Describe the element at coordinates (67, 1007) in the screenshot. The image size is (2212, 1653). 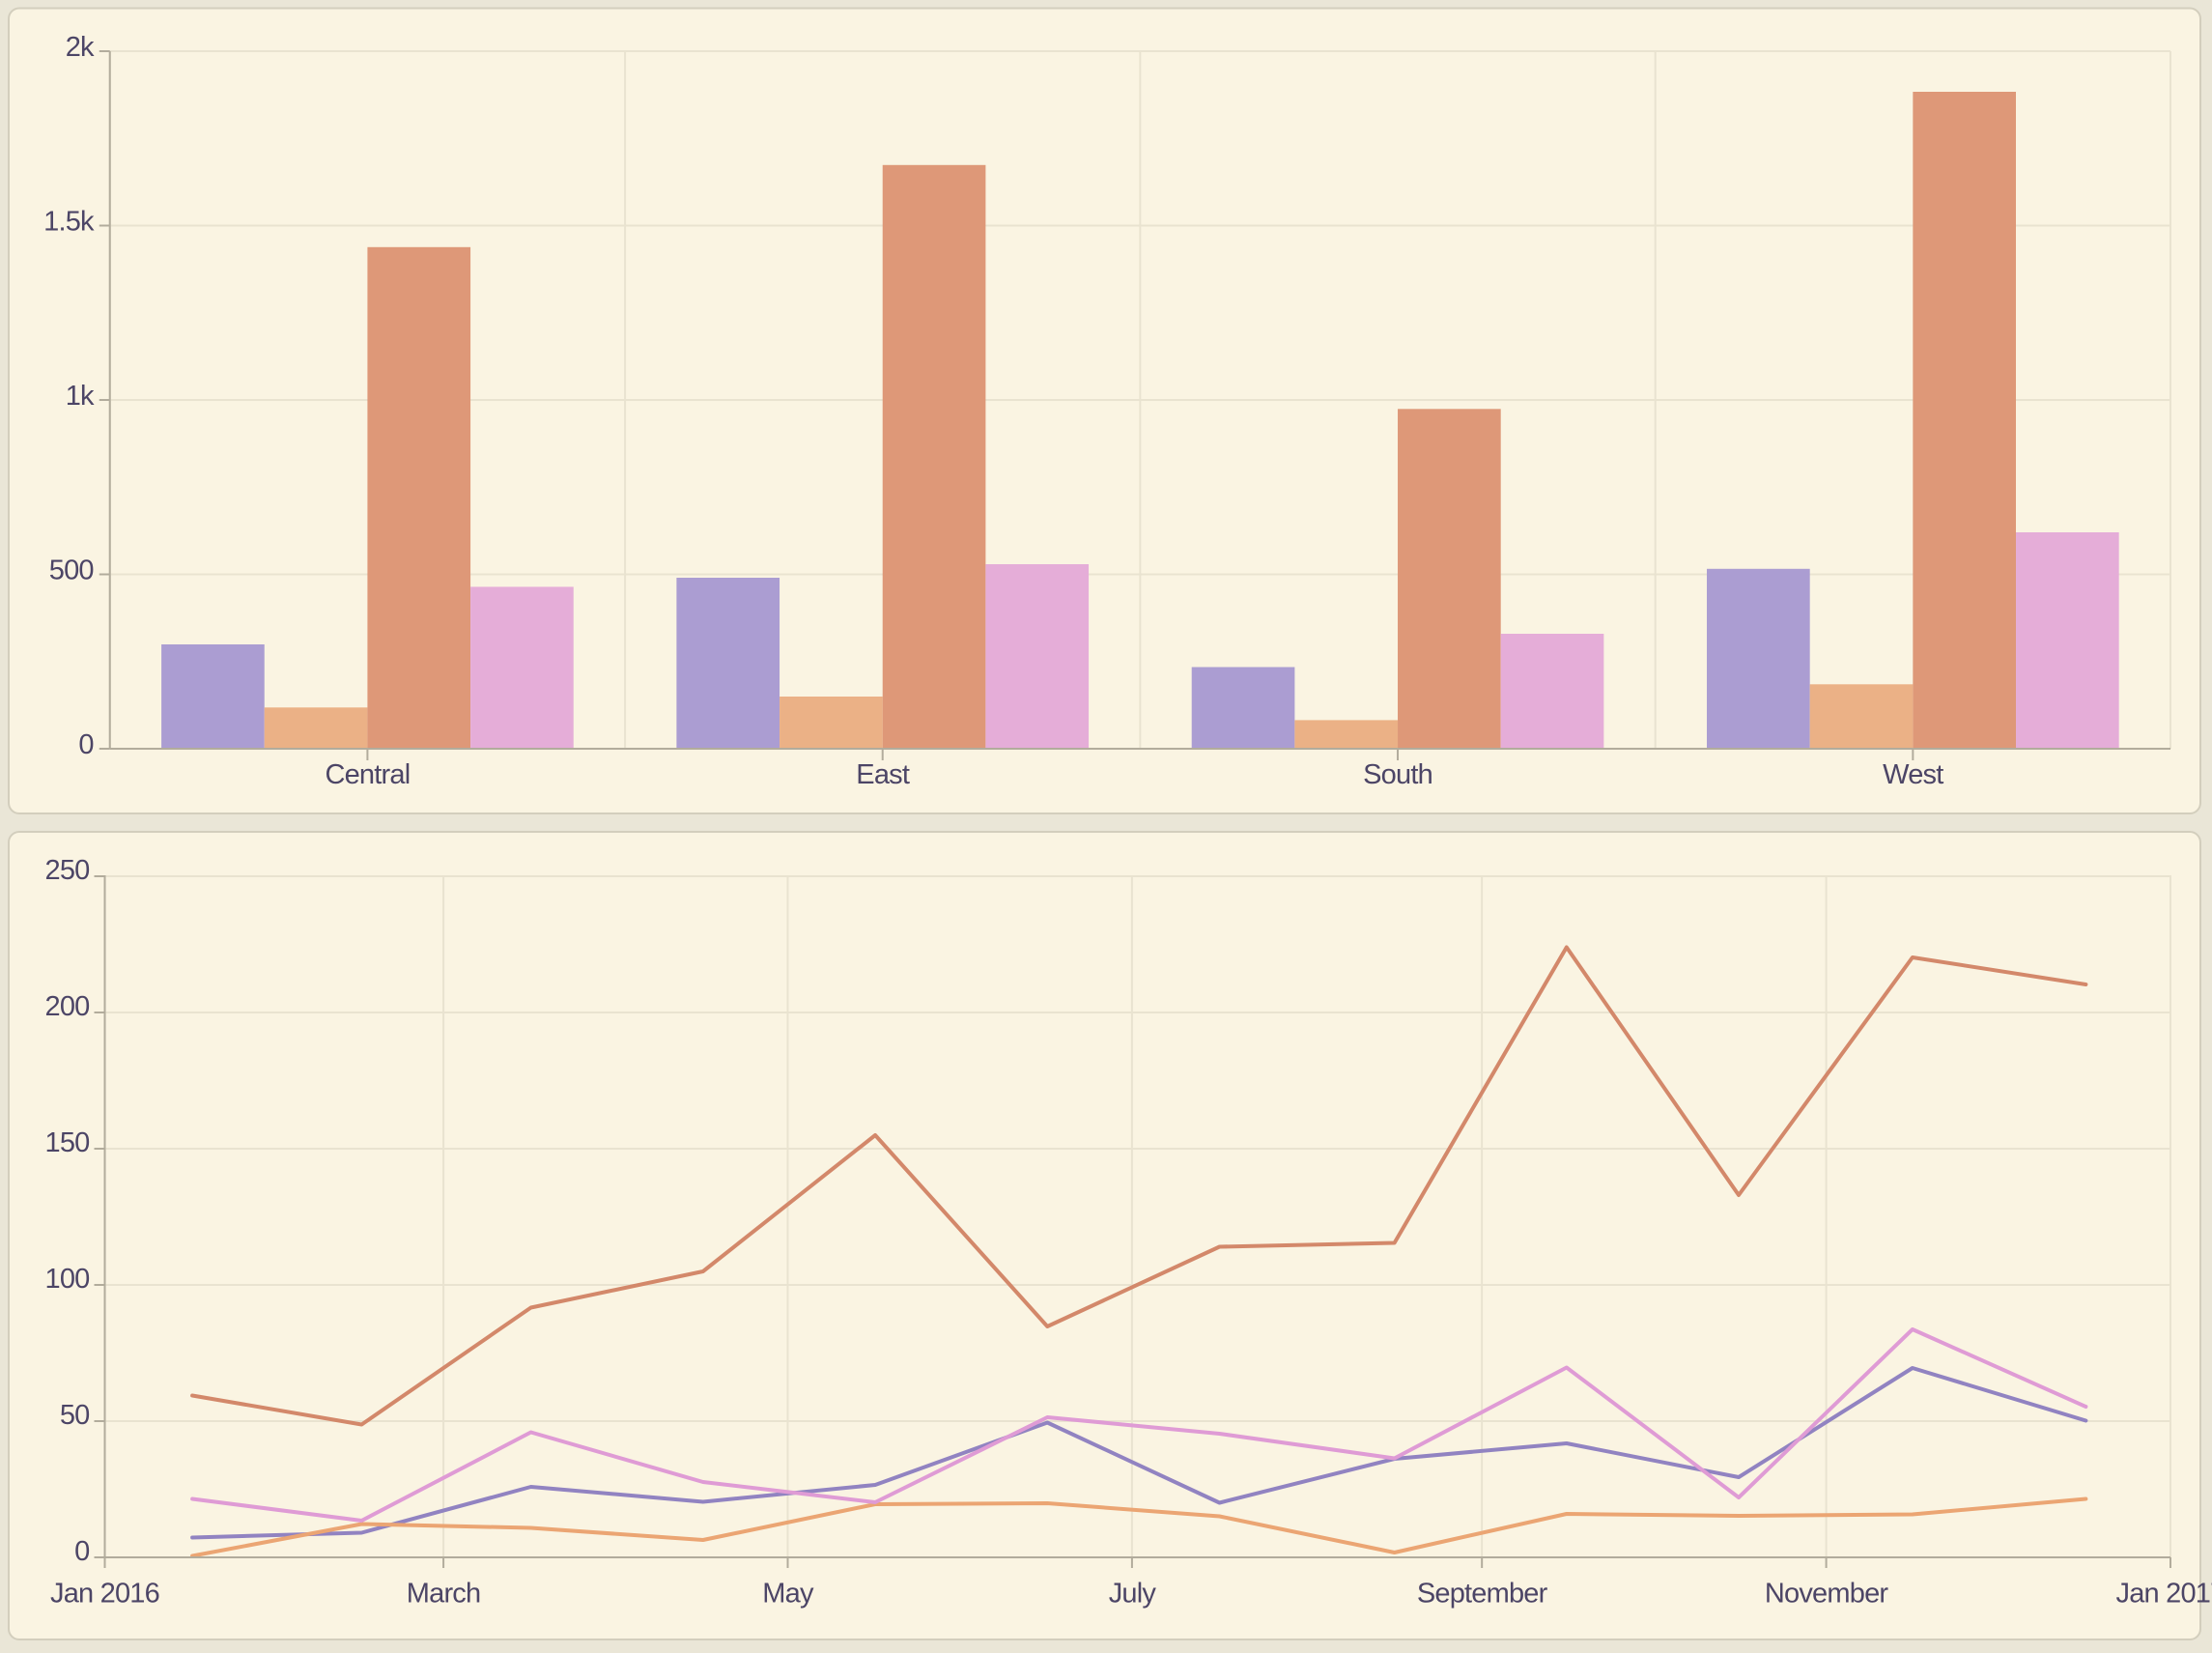
I see `svg-text: 200` at that location.